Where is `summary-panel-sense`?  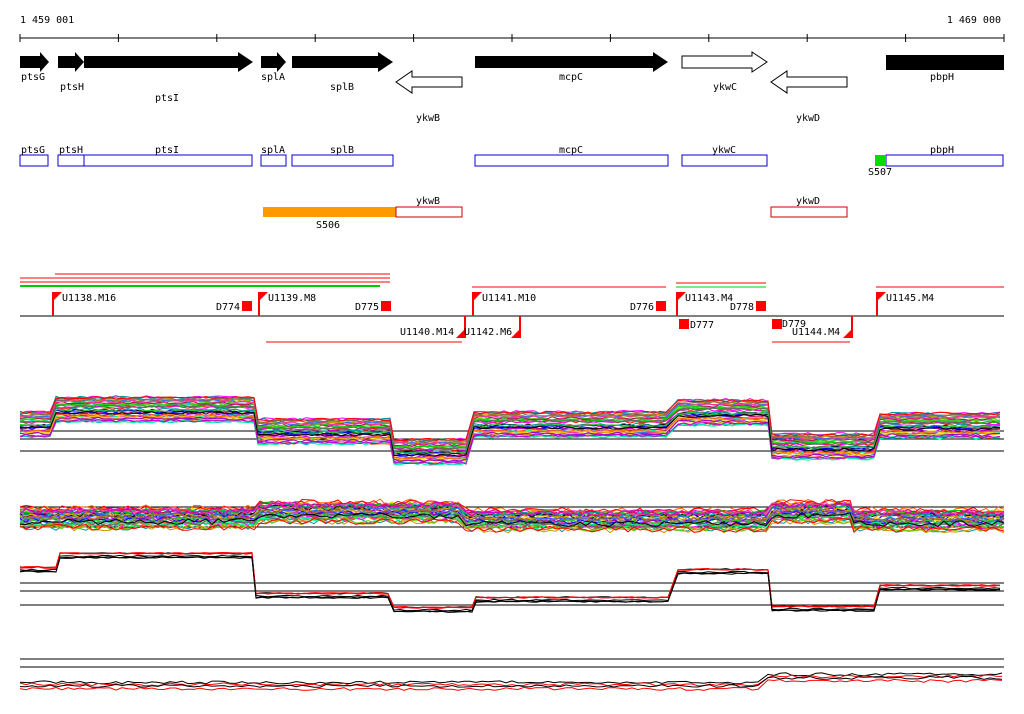
summary-panel-sense is located at coordinates (511, 582).